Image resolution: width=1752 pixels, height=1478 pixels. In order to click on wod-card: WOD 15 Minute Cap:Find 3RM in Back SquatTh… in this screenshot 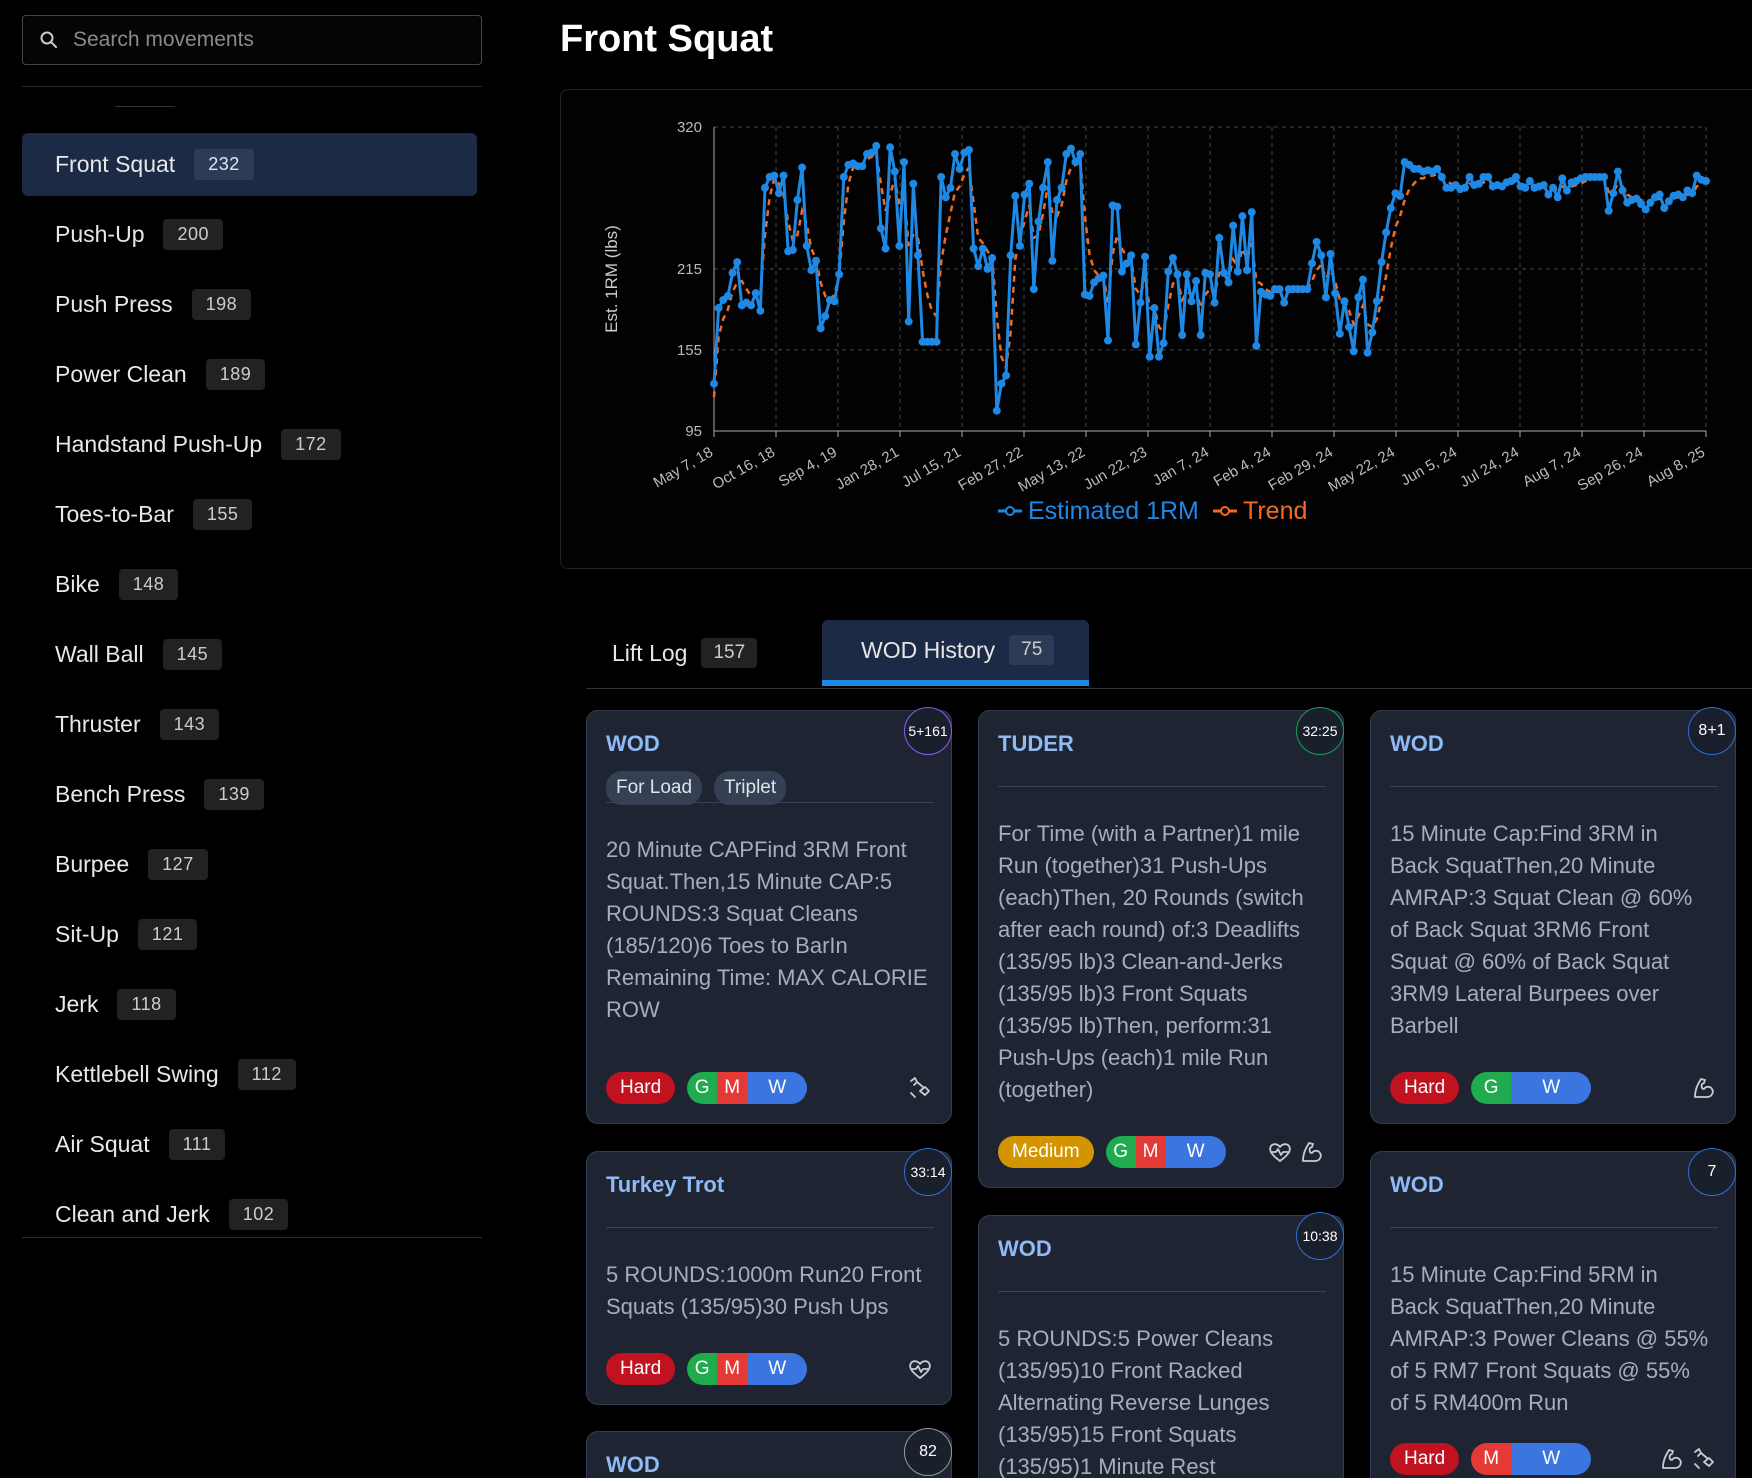, I will do `click(1553, 917)`.